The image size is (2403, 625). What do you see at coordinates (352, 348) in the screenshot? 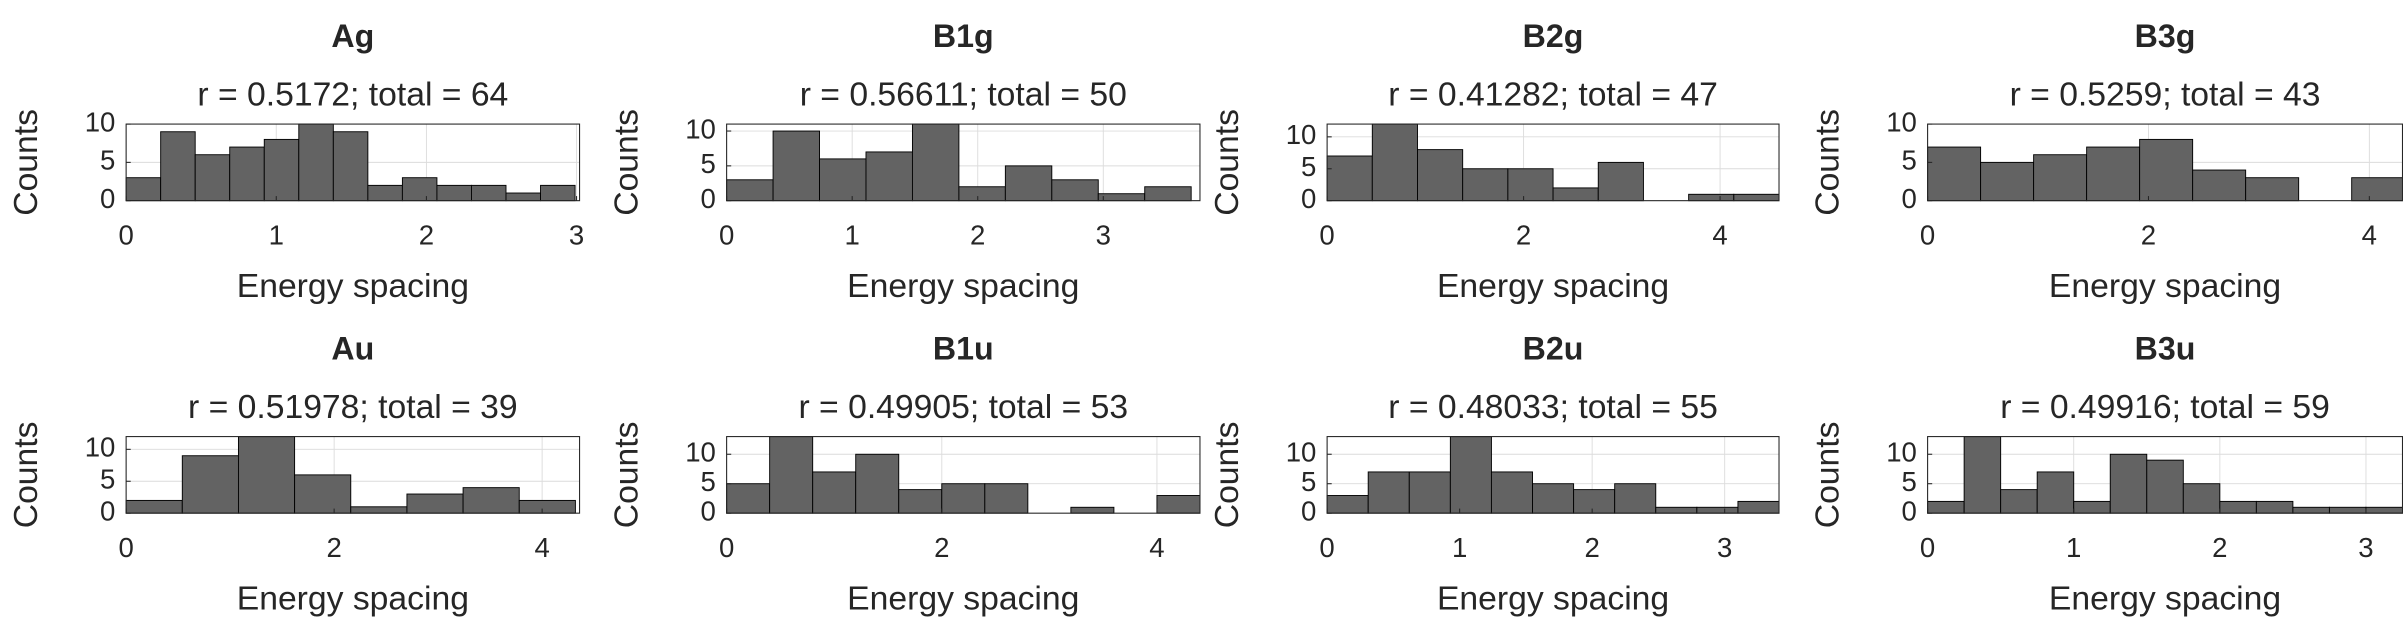
I see `panel-title: Au` at bounding box center [352, 348].